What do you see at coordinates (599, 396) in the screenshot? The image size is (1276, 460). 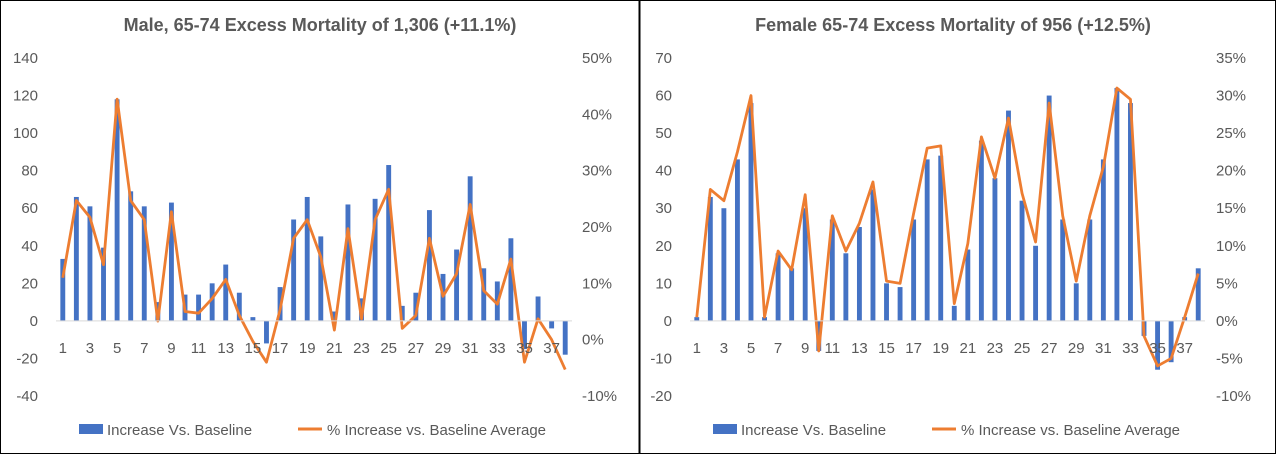 I see `y2-tick-label: -10%` at bounding box center [599, 396].